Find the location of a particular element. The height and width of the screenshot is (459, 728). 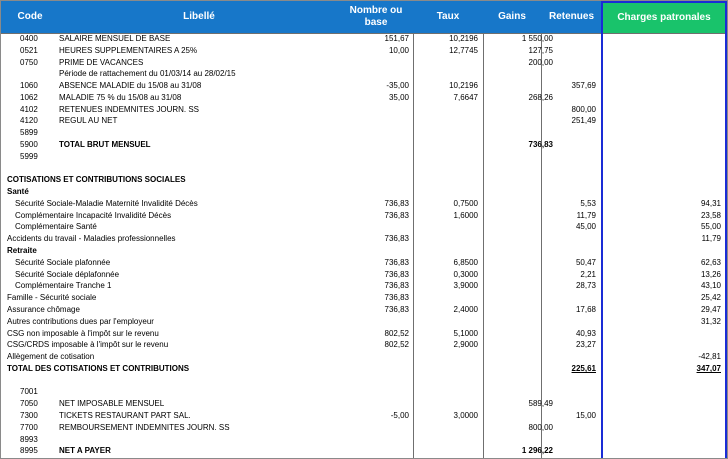

row-code: 0521 is located at coordinates (29, 50).